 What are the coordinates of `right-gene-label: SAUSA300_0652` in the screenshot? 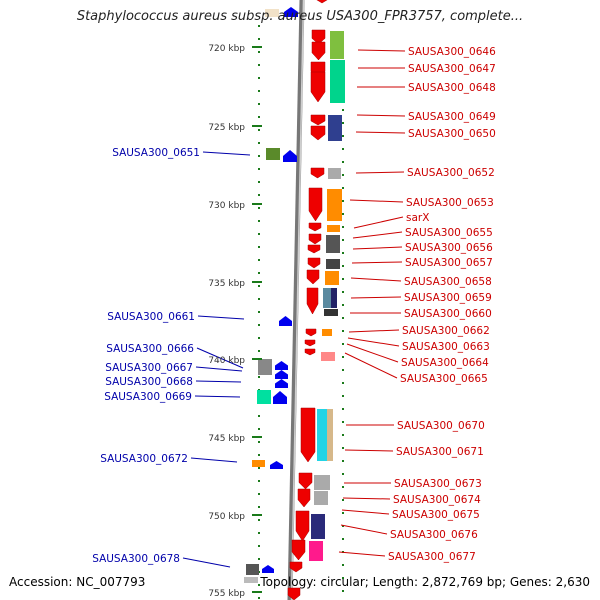 It's located at (451, 173).